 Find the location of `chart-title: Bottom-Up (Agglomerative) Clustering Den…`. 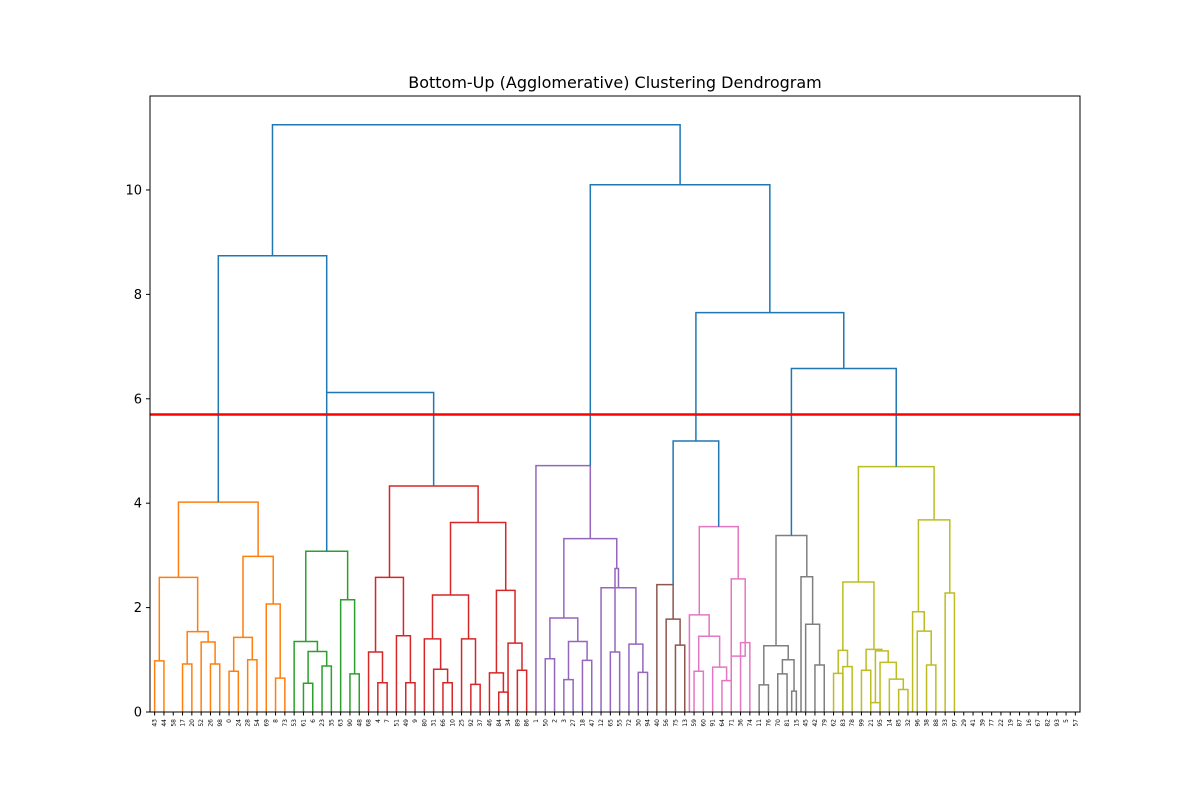

chart-title: Bottom-Up (Agglomerative) Clustering Den… is located at coordinates (615, 82).